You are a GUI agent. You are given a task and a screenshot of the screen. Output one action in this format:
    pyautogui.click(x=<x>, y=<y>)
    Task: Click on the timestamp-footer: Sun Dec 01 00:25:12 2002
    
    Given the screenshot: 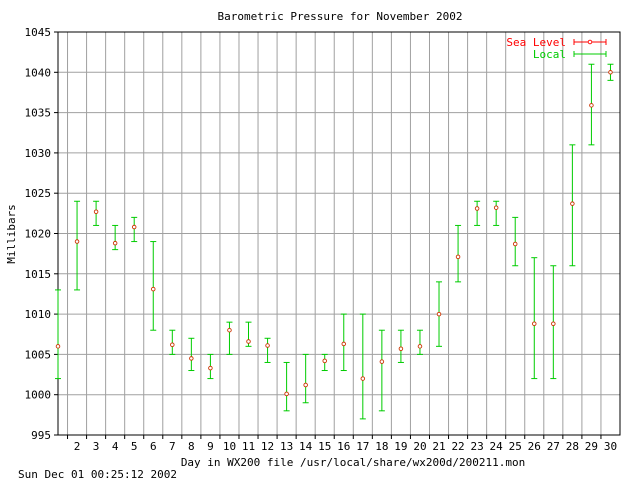 What is the action you would take?
    pyautogui.click(x=97, y=474)
    